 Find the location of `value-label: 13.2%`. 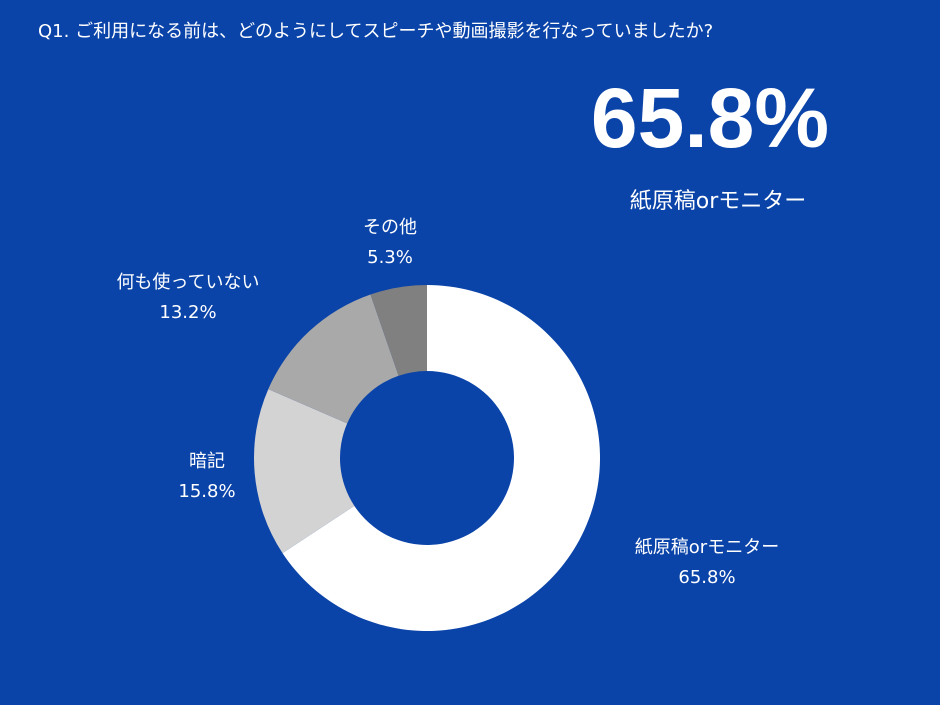

value-label: 13.2% is located at coordinates (187, 312).